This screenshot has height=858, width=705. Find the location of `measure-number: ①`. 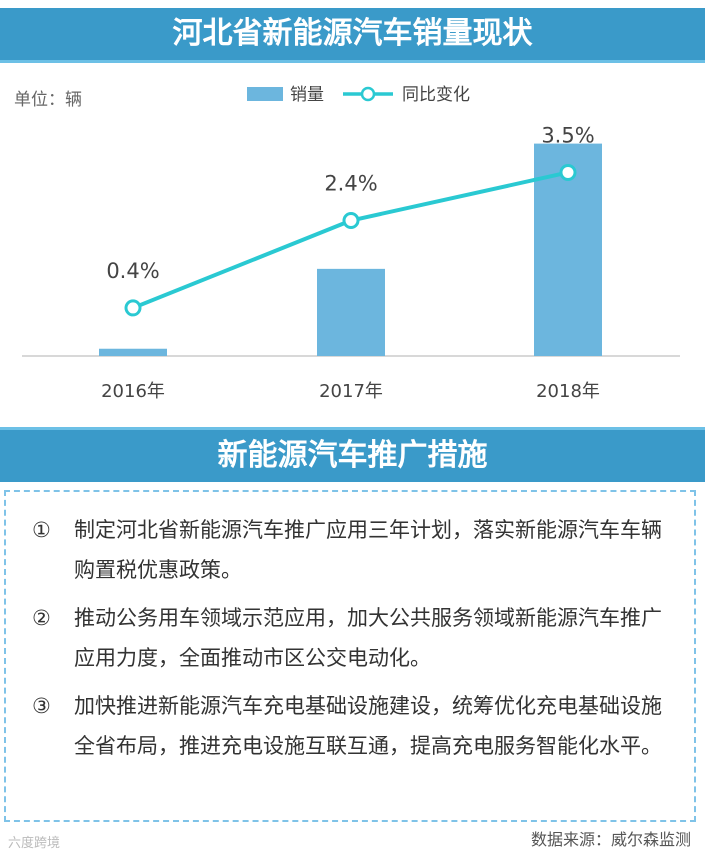

measure-number: ① is located at coordinates (41, 530).